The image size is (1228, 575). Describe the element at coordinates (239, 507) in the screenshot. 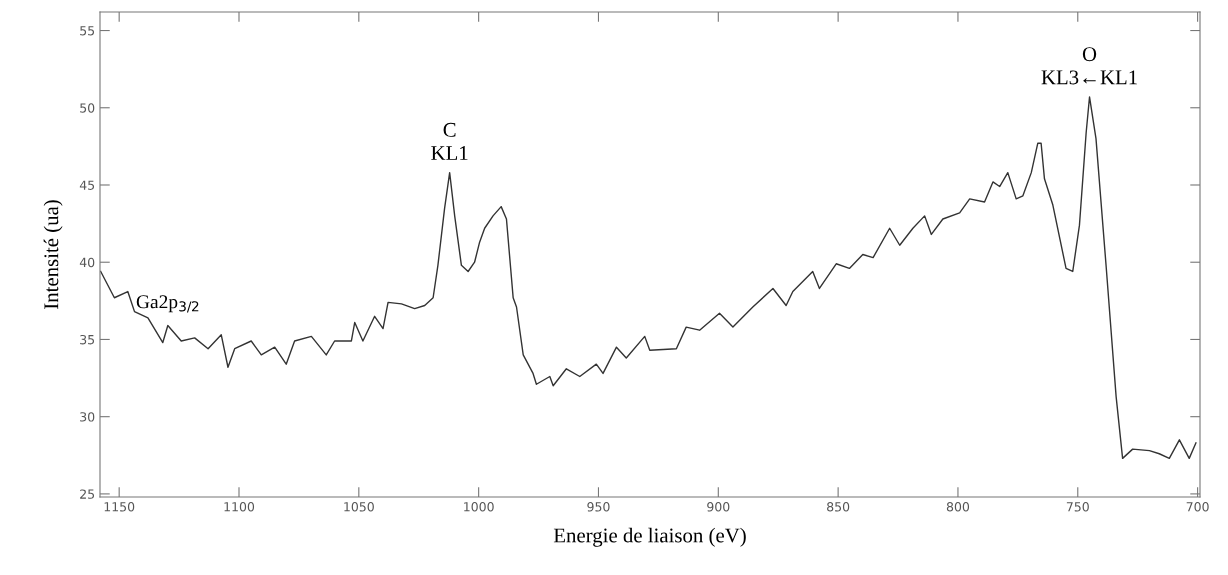

I see `x-tick-label: 1100` at that location.